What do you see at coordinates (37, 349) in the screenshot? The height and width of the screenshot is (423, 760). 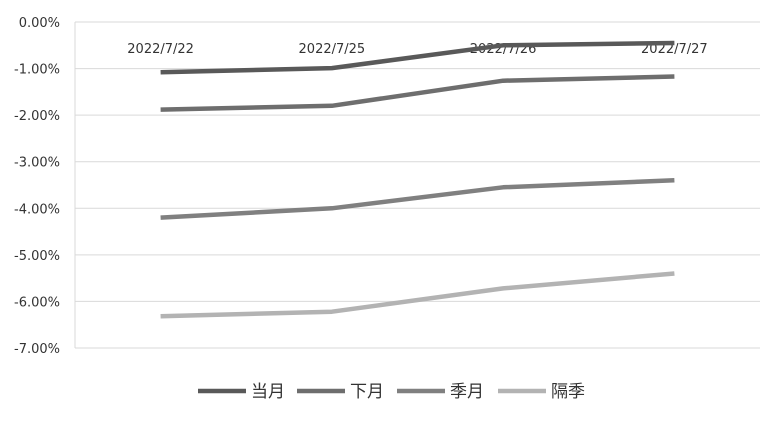 I see `y-tick-label: -7.00%` at bounding box center [37, 349].